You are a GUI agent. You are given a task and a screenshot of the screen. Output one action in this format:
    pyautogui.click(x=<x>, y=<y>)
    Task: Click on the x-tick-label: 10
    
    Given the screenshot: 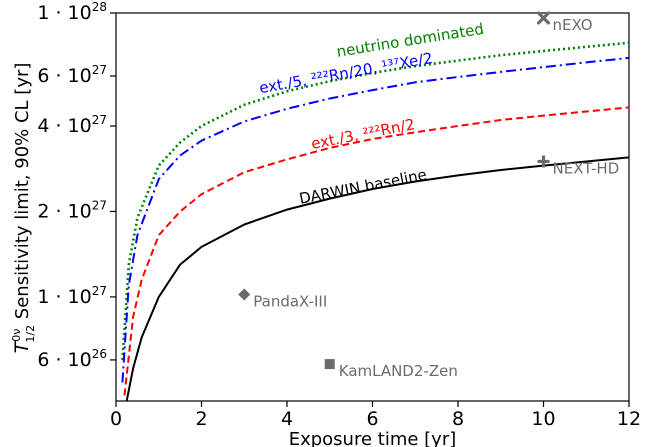 What is the action you would take?
    pyautogui.click(x=543, y=419)
    